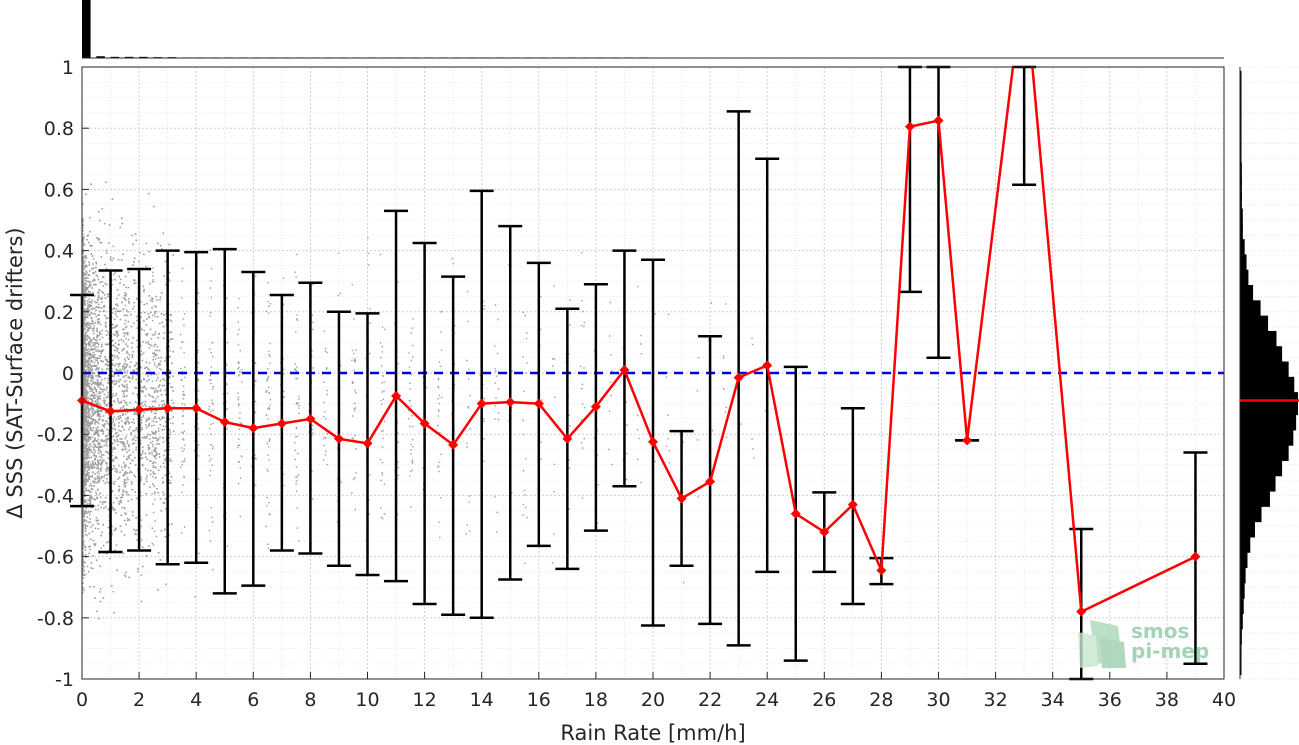 Image resolution: width=1299 pixels, height=745 pixels. I want to click on y-axis-ticks: -1 -0.8 -0.6 -0.4 -0.2 0 0.2 0.4 0.6 0.8 1, so click(63, 374).